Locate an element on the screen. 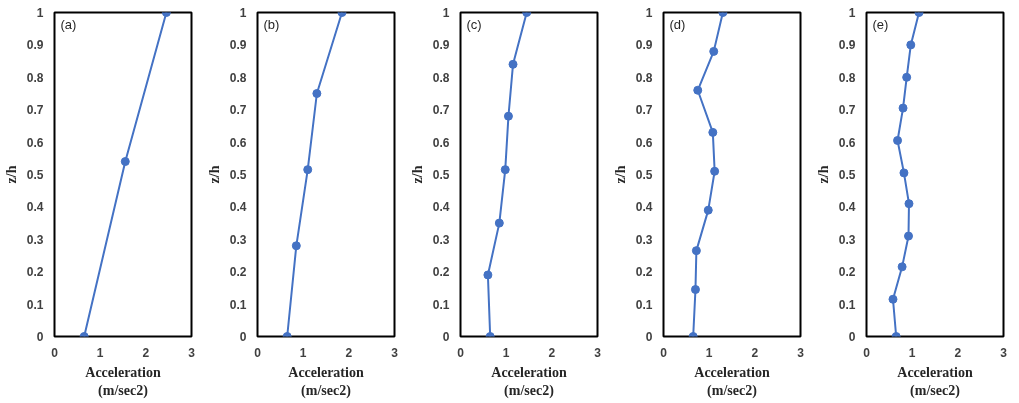  annotation: (e) is located at coordinates (880, 24).